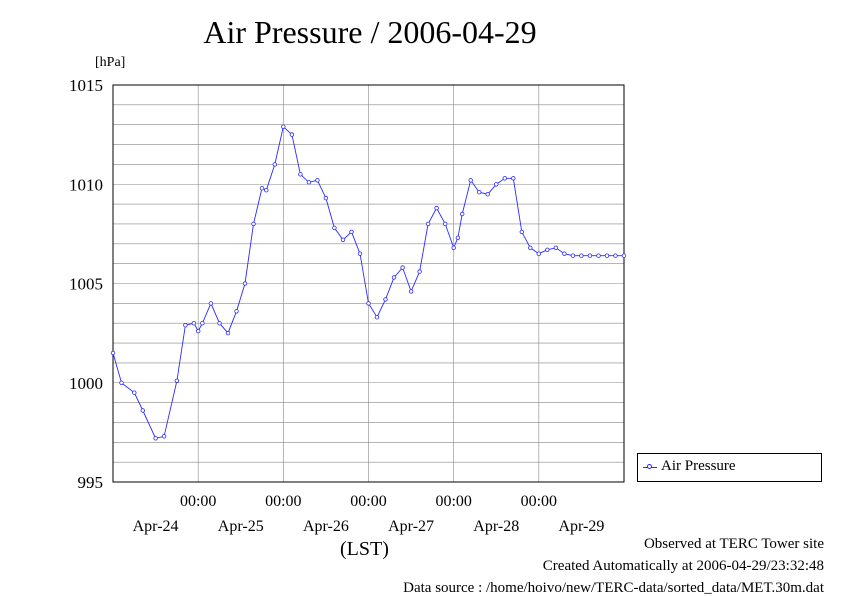 Image resolution: width=842 pixels, height=597 pixels. I want to click on x-axis-label: (LST), so click(364, 549).